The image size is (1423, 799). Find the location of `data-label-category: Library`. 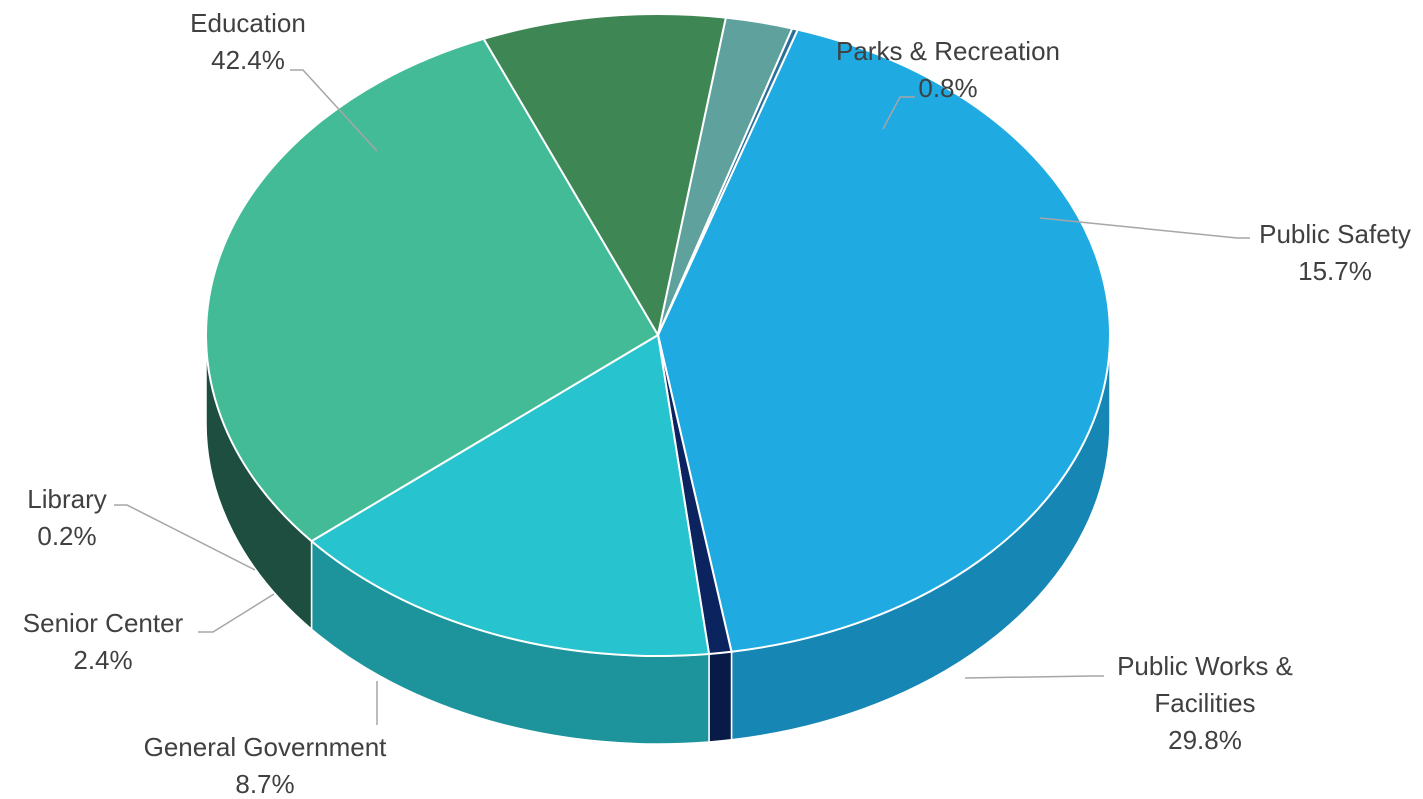

data-label-category: Library is located at coordinates (66, 499).